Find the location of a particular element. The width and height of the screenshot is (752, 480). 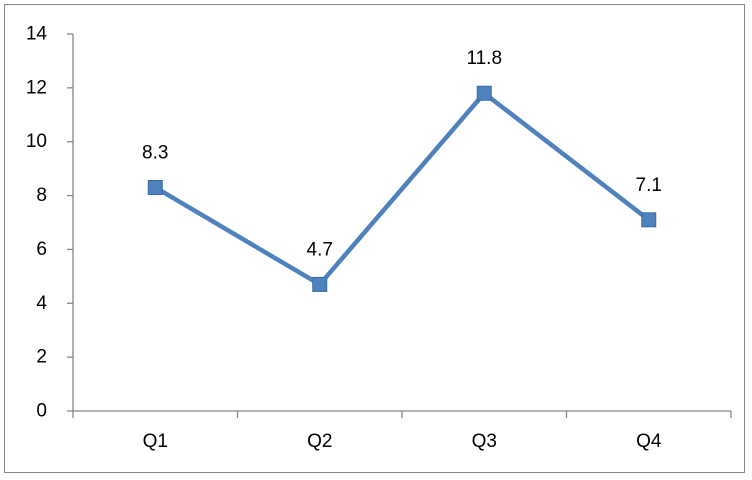

y-tick-label: 14 is located at coordinates (37, 34).